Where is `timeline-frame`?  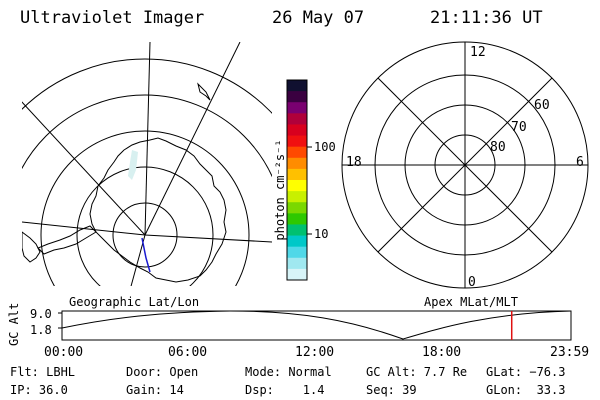 timeline-frame is located at coordinates (316, 325).